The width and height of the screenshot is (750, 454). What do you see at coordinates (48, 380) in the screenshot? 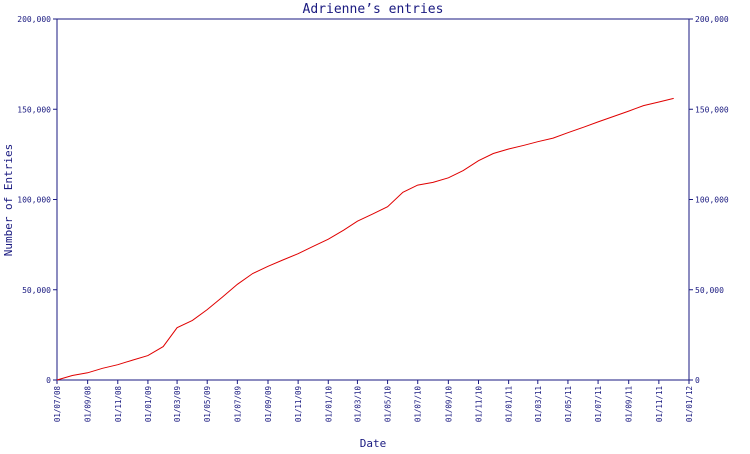
I see `y-tick-label-left: 0` at bounding box center [48, 380].